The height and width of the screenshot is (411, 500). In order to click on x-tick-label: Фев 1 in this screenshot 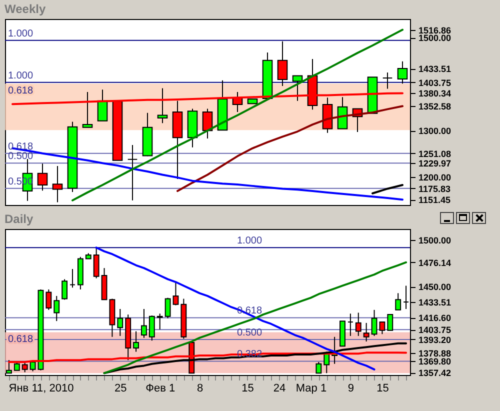, I will do `click(161, 388)`.